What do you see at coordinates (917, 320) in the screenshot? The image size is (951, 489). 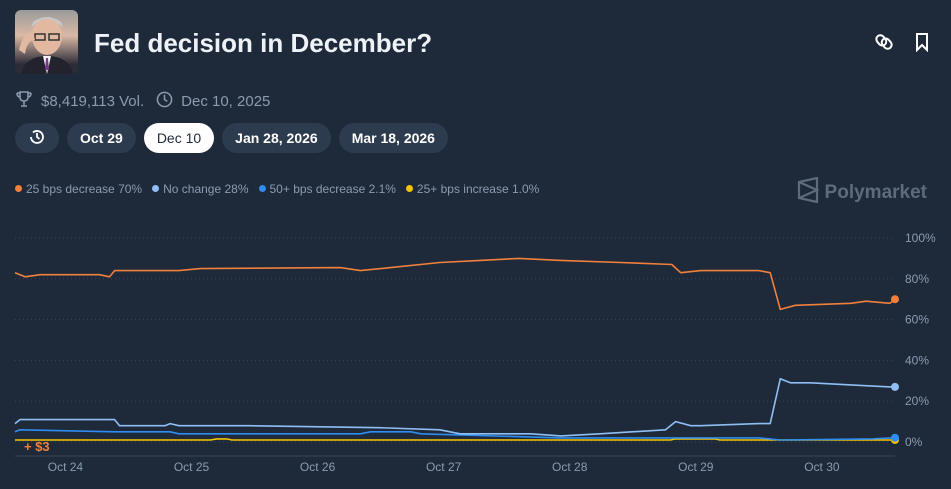 I see `y-tick-label: 60%` at bounding box center [917, 320].